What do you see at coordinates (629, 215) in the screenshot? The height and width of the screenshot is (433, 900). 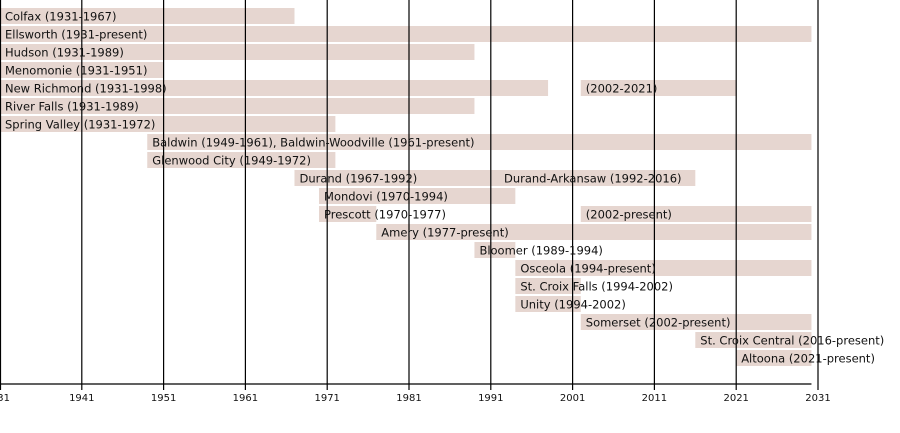 I see `bar-label: (2002-present)` at bounding box center [629, 215].